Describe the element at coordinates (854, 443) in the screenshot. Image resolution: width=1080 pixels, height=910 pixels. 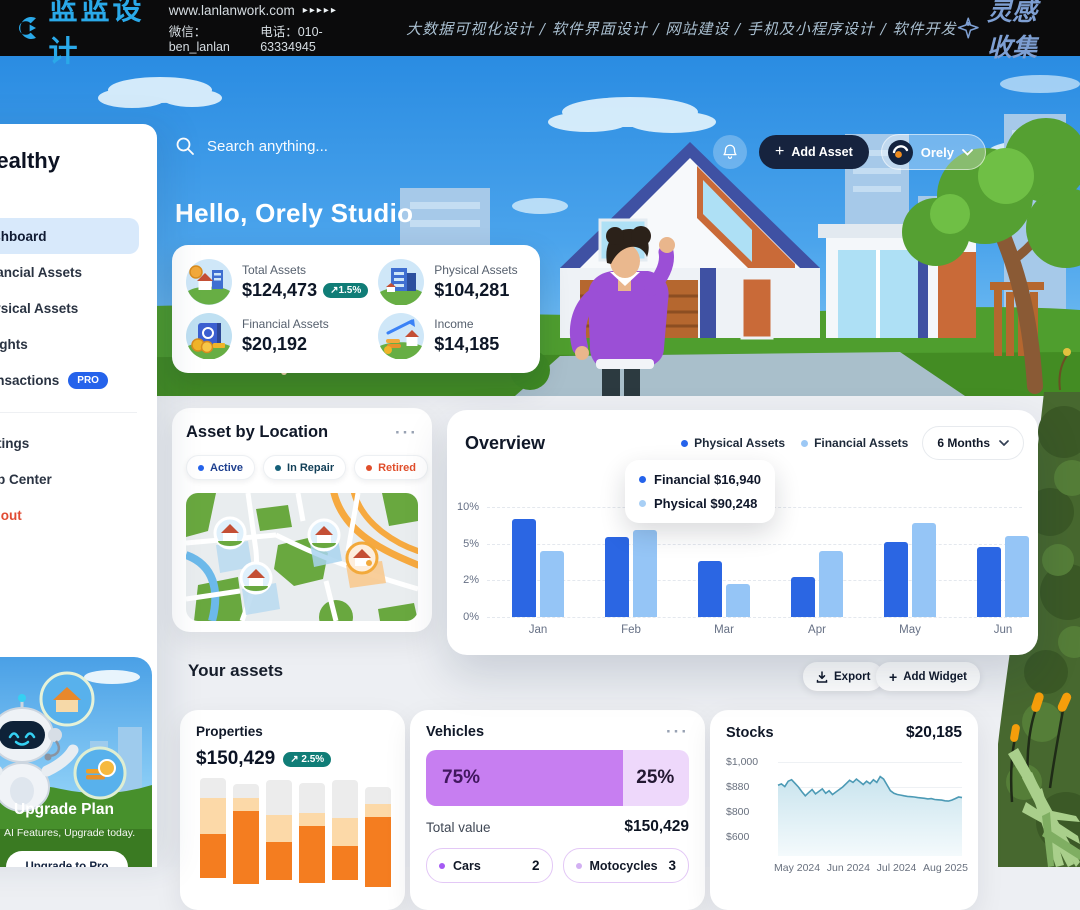
I see `legend-financial-assets: Financial Assets` at that location.